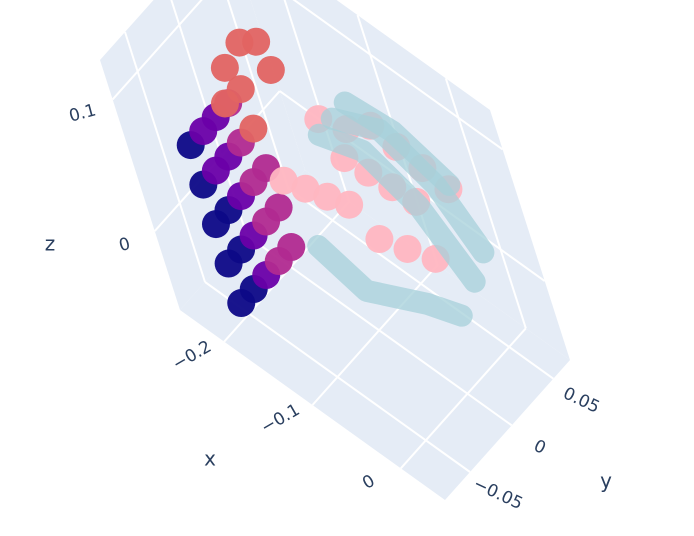 Image resolution: width=694 pixels, height=536 pixels. Describe the element at coordinates (498, 494) in the screenshot. I see `y-tick-label: −0.05` at that location.